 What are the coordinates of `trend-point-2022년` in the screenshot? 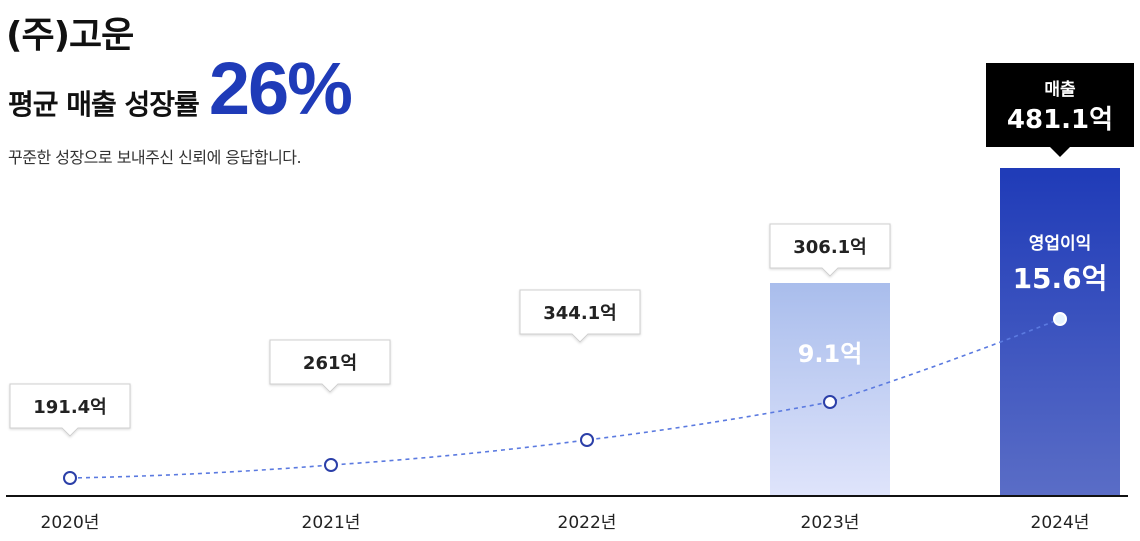 It's located at (587, 440).